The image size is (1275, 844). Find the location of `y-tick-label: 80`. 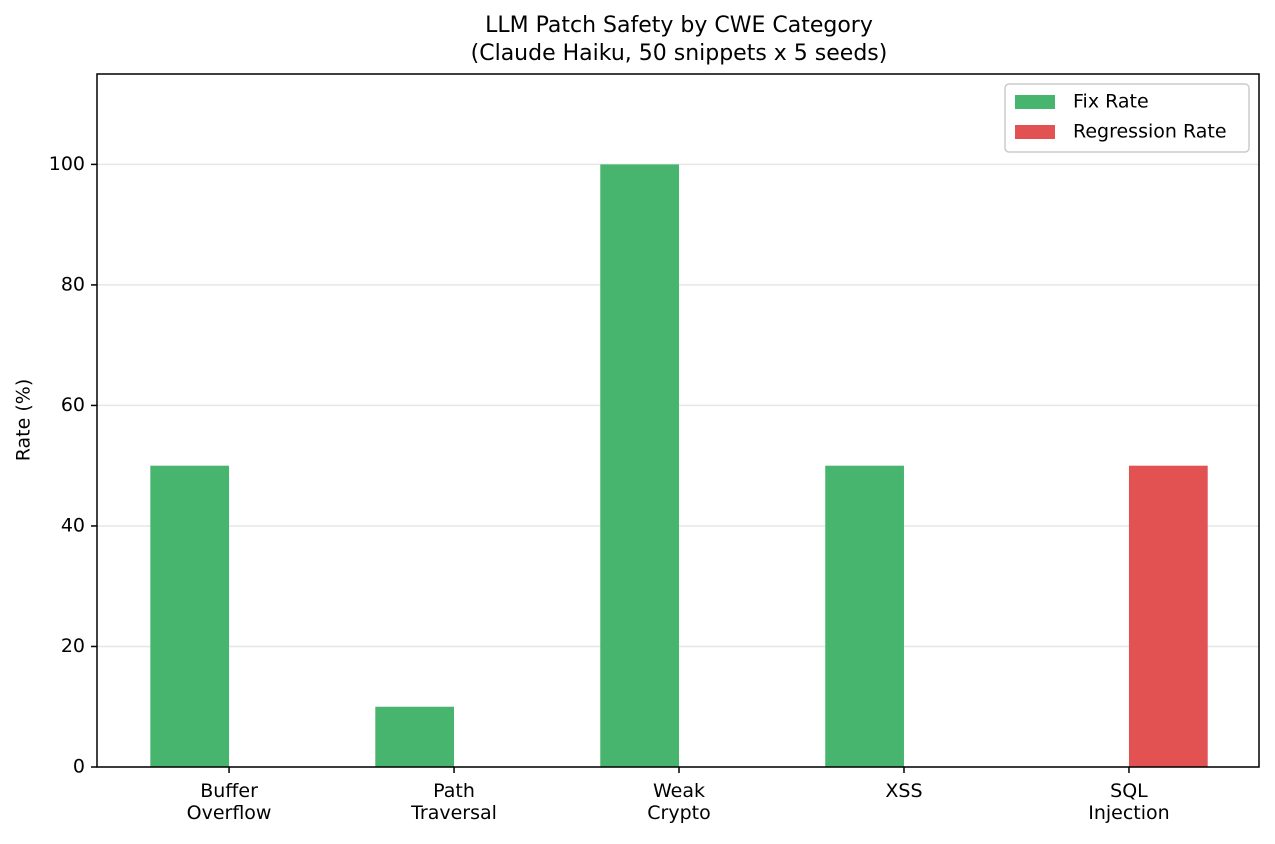

y-tick-label: 80 is located at coordinates (73, 284).